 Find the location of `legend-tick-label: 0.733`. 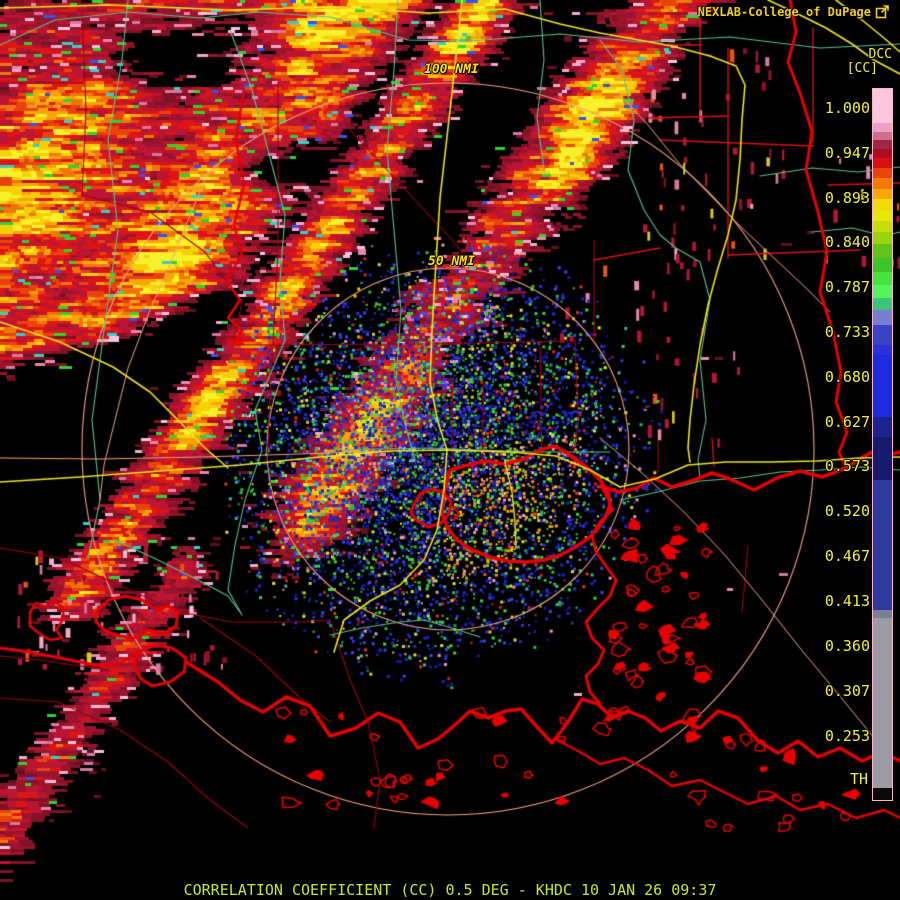

legend-tick-label: 0.733 is located at coordinates (847, 332).